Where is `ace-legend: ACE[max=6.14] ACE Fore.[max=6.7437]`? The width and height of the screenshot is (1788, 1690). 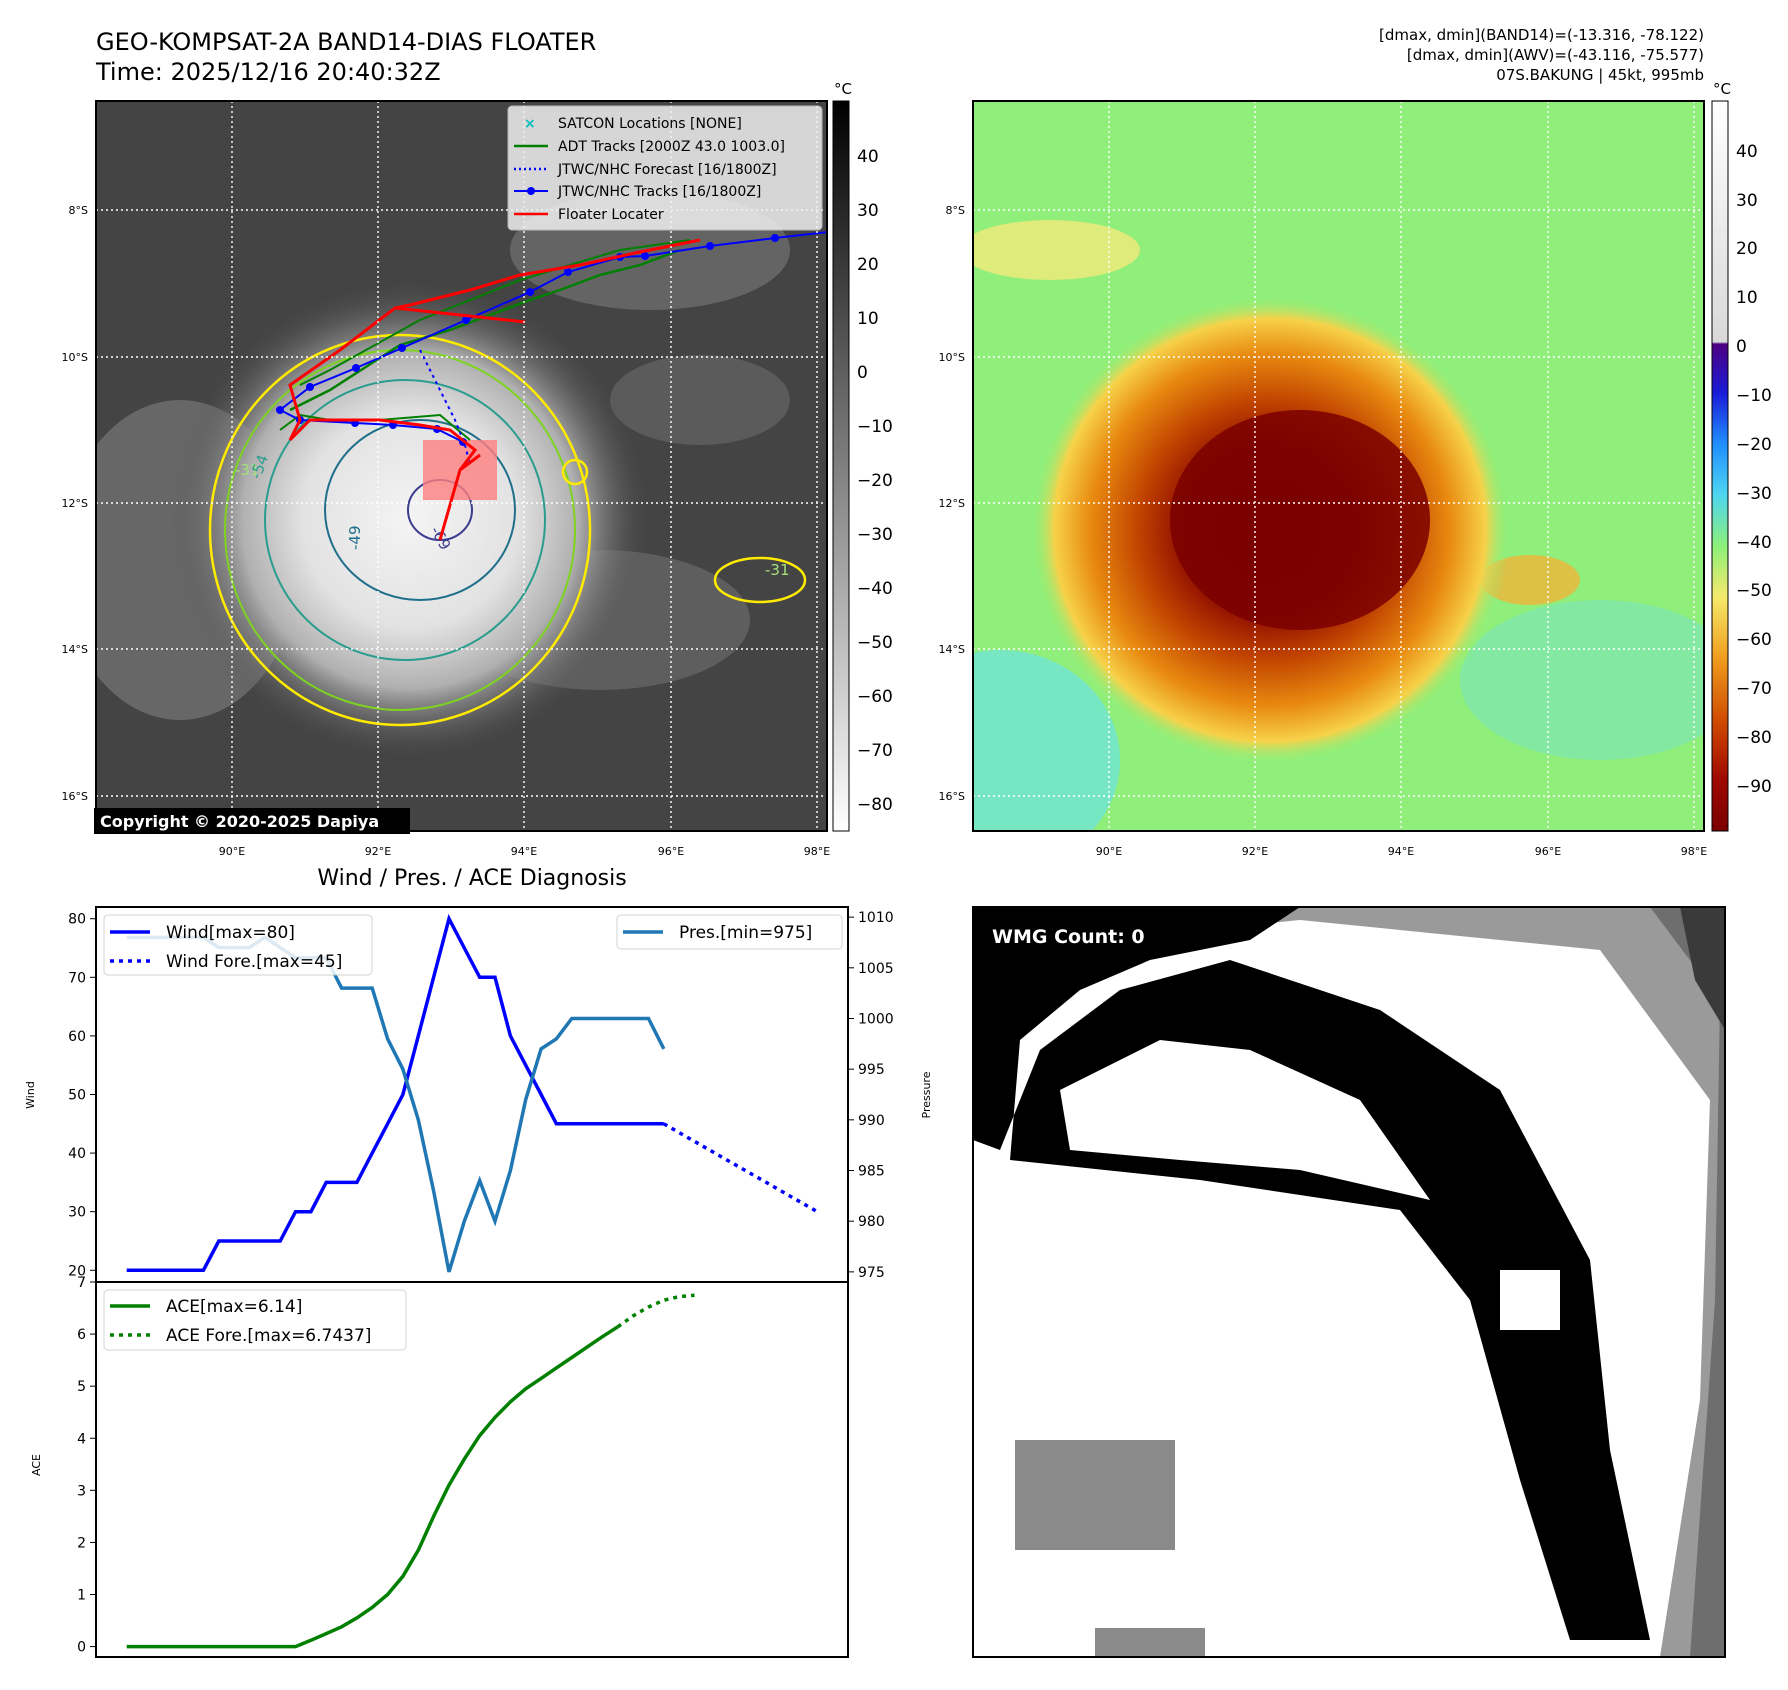
ace-legend: ACE[max=6.14] ACE Fore.[max=6.7437] is located at coordinates (255, 1320).